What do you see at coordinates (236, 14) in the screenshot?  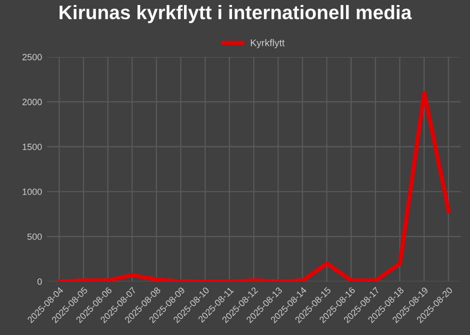 I see `chart-title: Kirunas kyrkflytt i internationell media` at bounding box center [236, 14].